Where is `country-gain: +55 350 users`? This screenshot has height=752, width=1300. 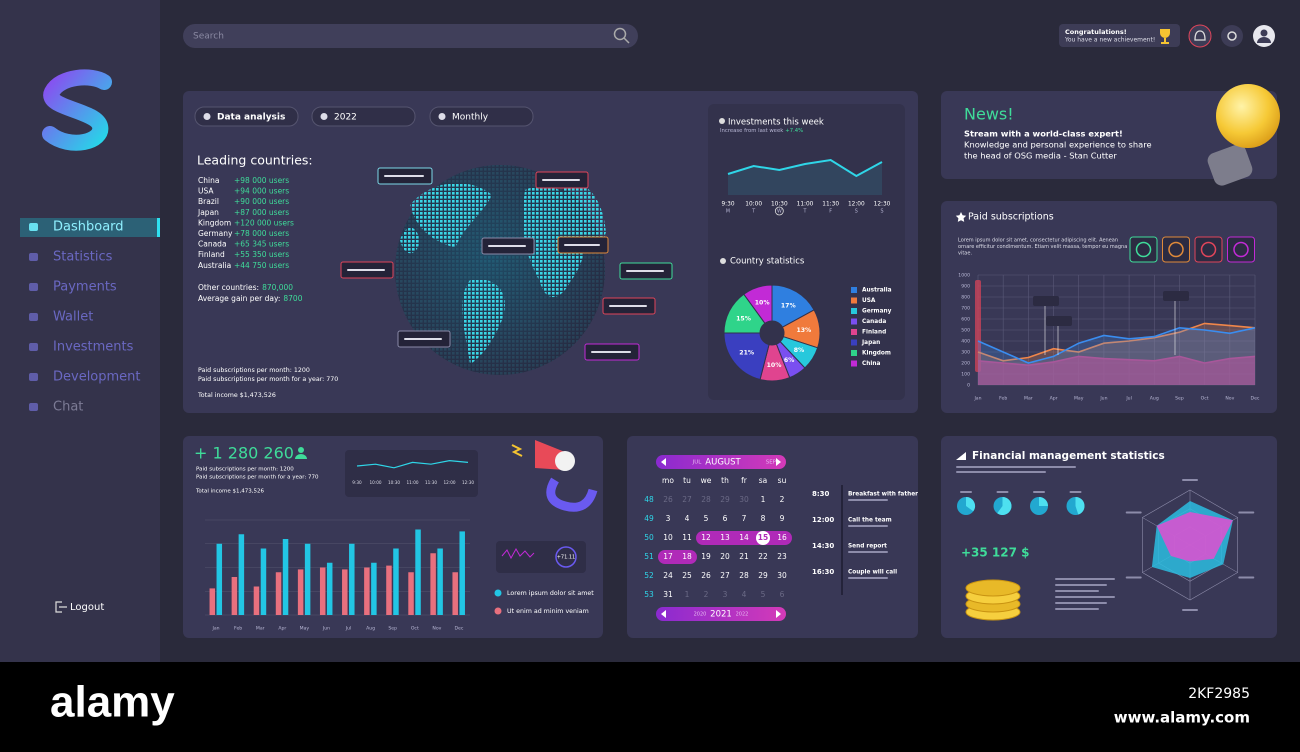 country-gain: +55 350 users is located at coordinates (261, 254).